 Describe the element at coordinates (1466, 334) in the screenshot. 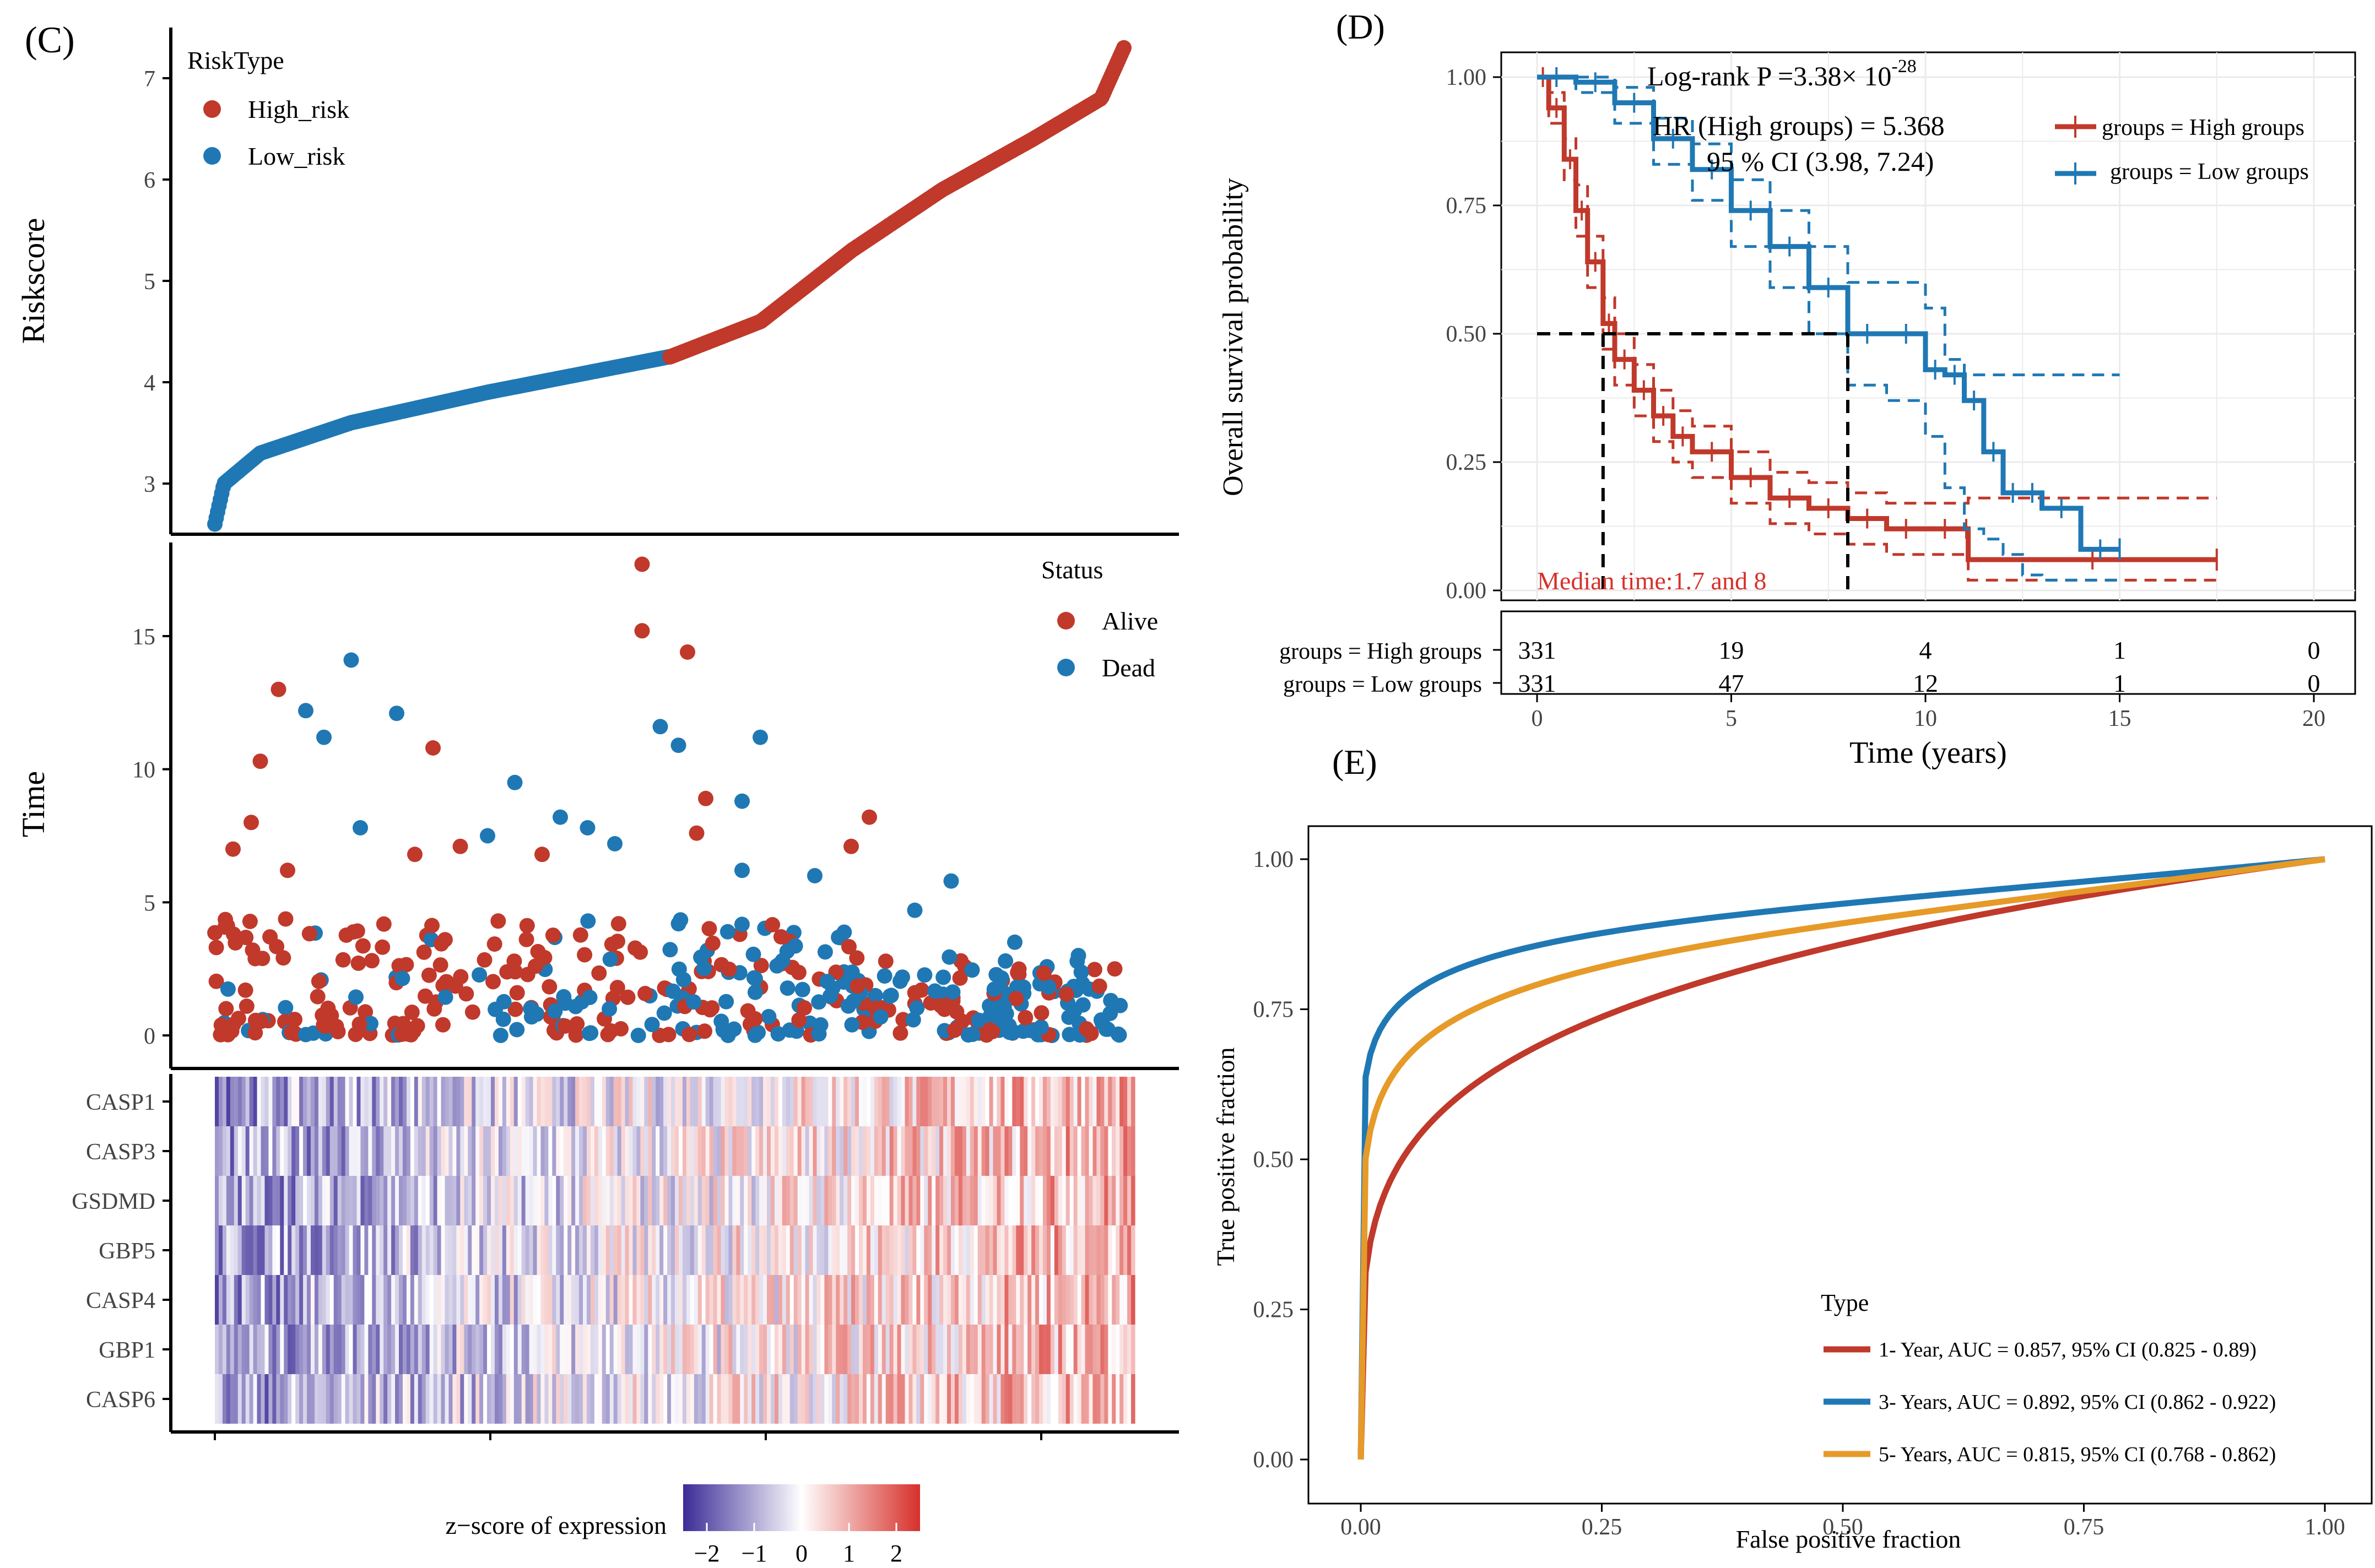

I see `km-y-tick-label: 0.50` at that location.